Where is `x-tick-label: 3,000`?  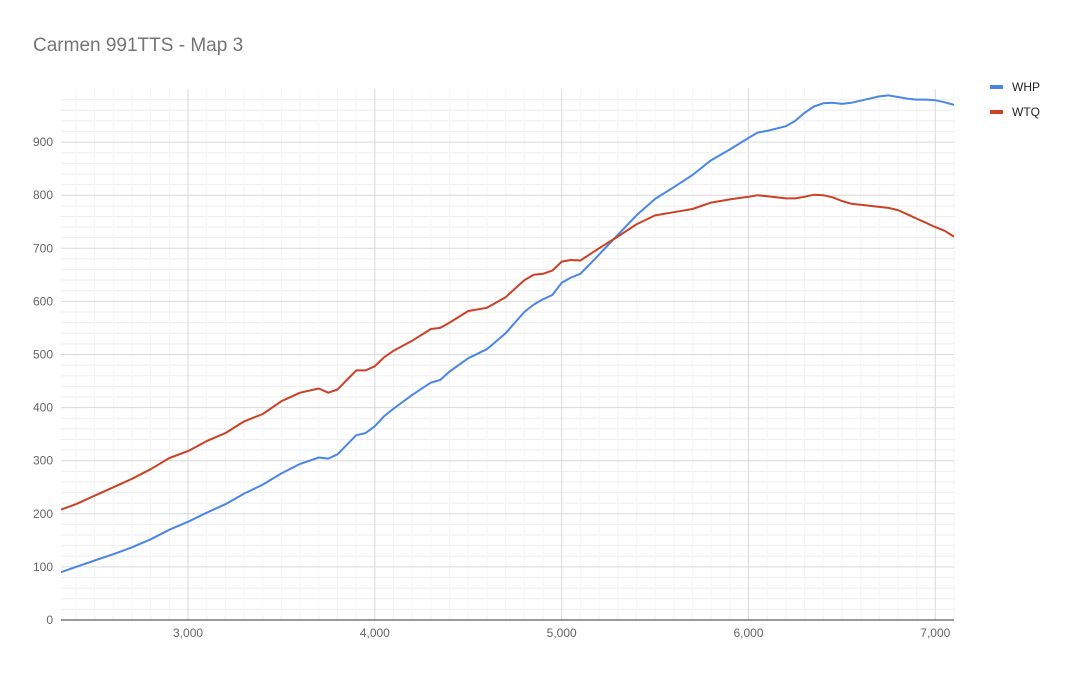
x-tick-label: 3,000 is located at coordinates (188, 633).